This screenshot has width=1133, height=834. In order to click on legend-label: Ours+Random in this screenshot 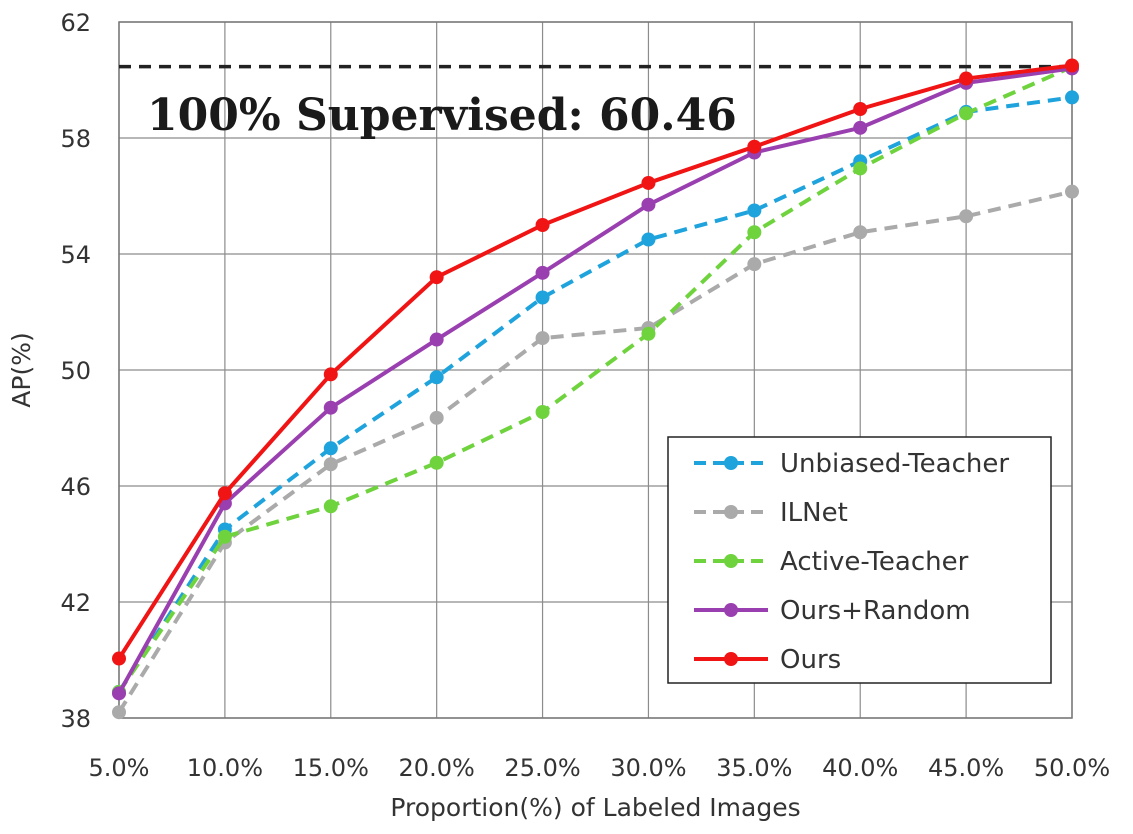, I will do `click(875, 611)`.